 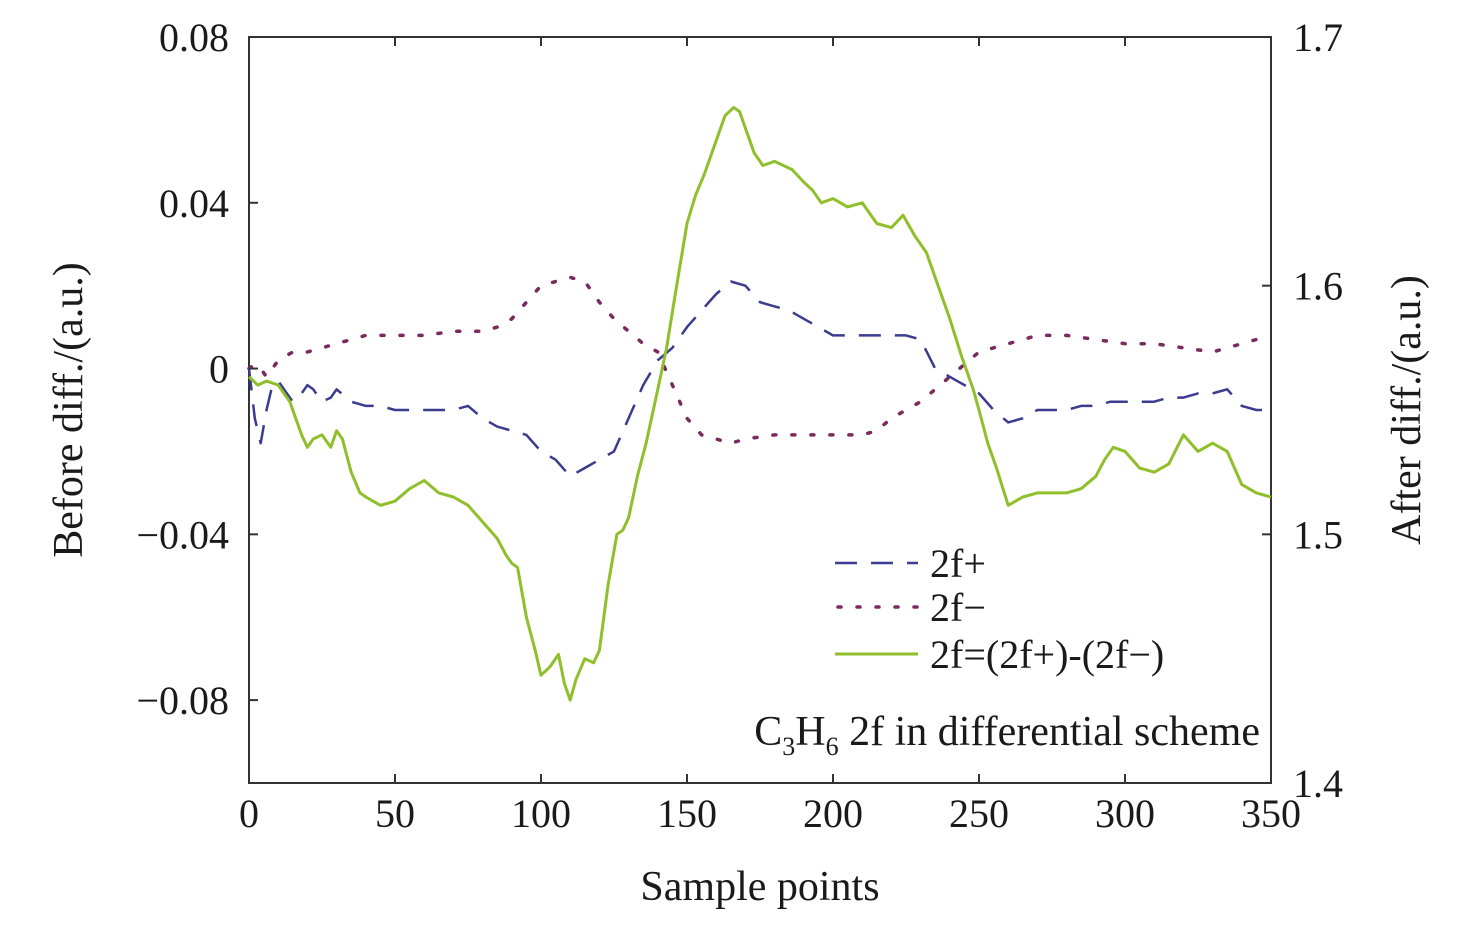 What do you see at coordinates (1047, 654) in the screenshot?
I see `legend-label-2f-diff: 2f=(2f+)-(2f−)` at bounding box center [1047, 654].